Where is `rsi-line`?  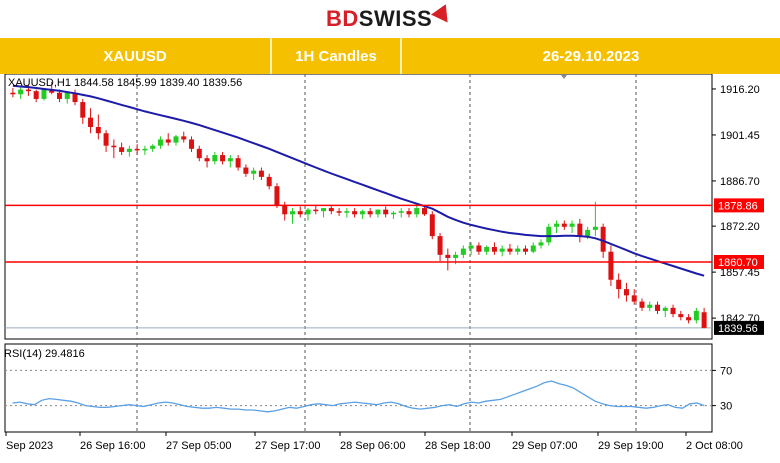 rsi-line is located at coordinates (358, 396).